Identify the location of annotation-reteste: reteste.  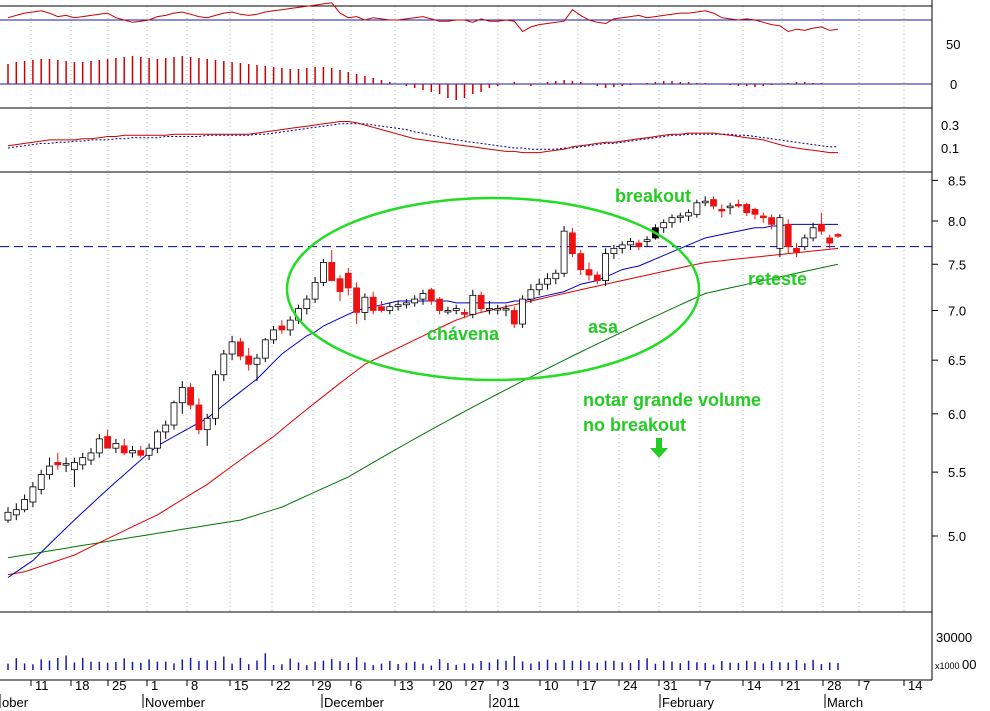
(777, 279).